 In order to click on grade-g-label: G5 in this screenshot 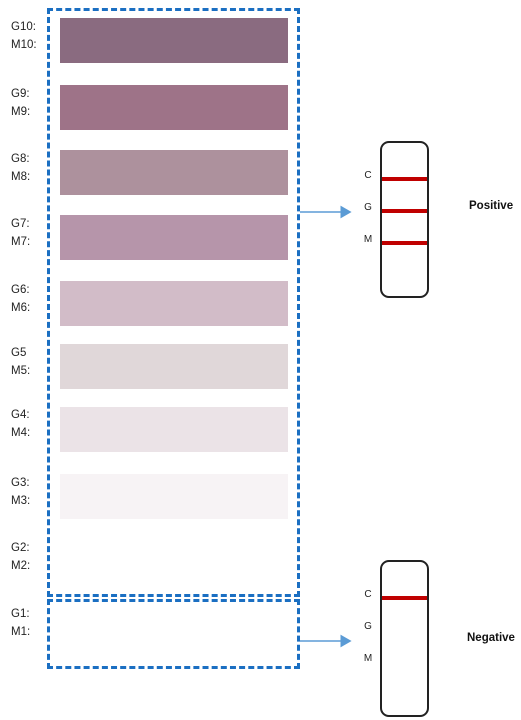, I will do `click(19, 353)`.